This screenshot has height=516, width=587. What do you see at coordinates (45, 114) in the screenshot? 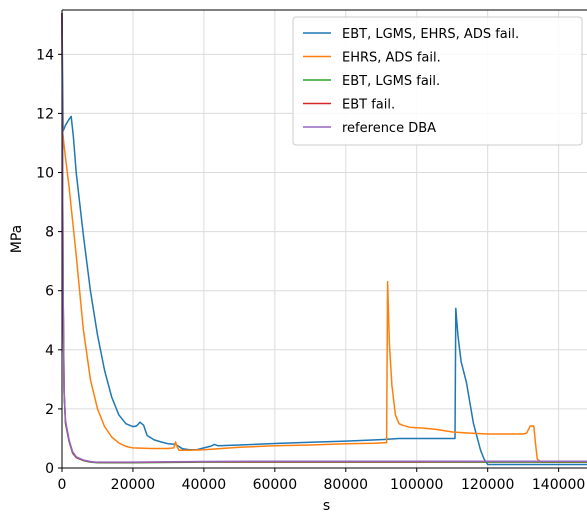
I see `y-tick-label: 12` at bounding box center [45, 114].